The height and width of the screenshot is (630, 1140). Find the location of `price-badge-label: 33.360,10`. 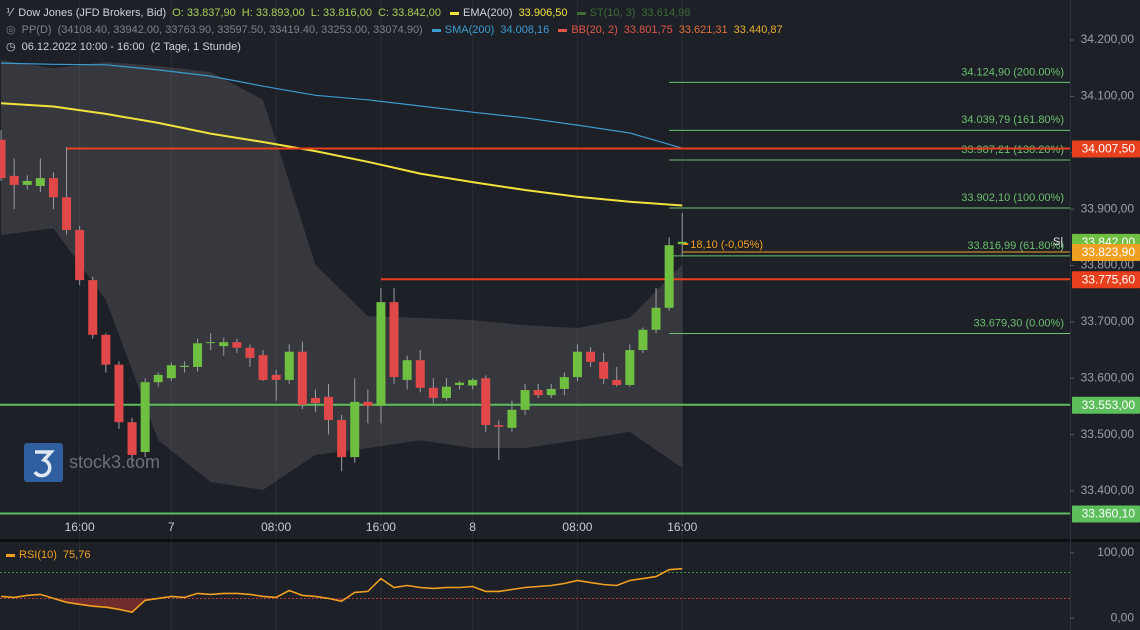

price-badge-label: 33.360,10 is located at coordinates (1109, 514).